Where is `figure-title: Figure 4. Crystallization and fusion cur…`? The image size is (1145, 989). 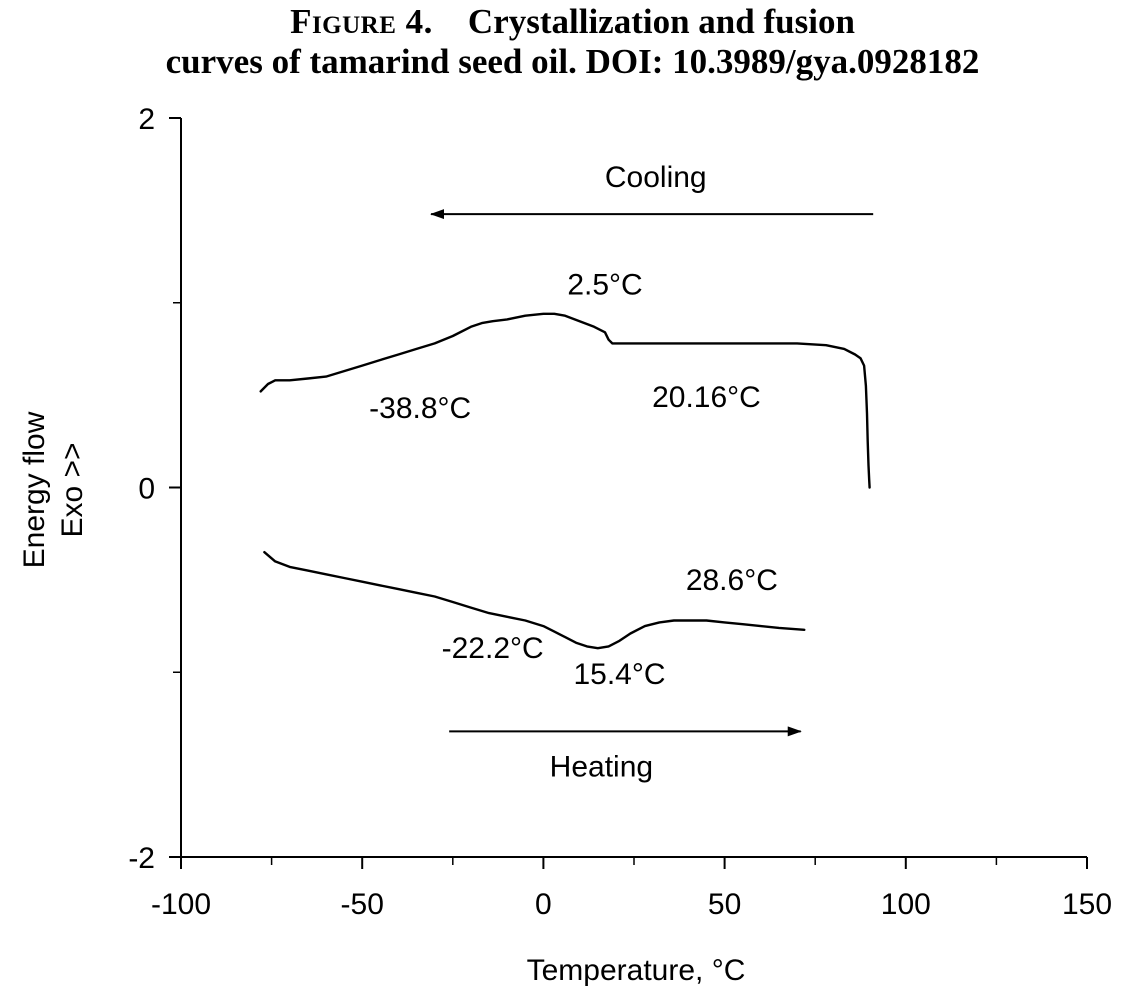 figure-title: Figure 4. Crystallization and fusion cur… is located at coordinates (572, 42).